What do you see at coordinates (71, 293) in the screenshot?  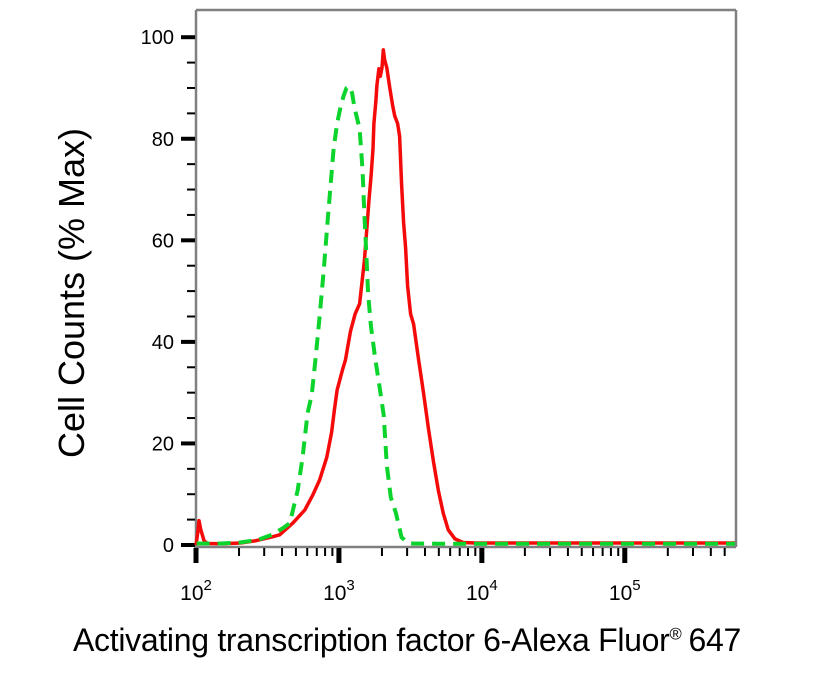 I see `y-axis-title: Cell Counts (% Max)` at bounding box center [71, 293].